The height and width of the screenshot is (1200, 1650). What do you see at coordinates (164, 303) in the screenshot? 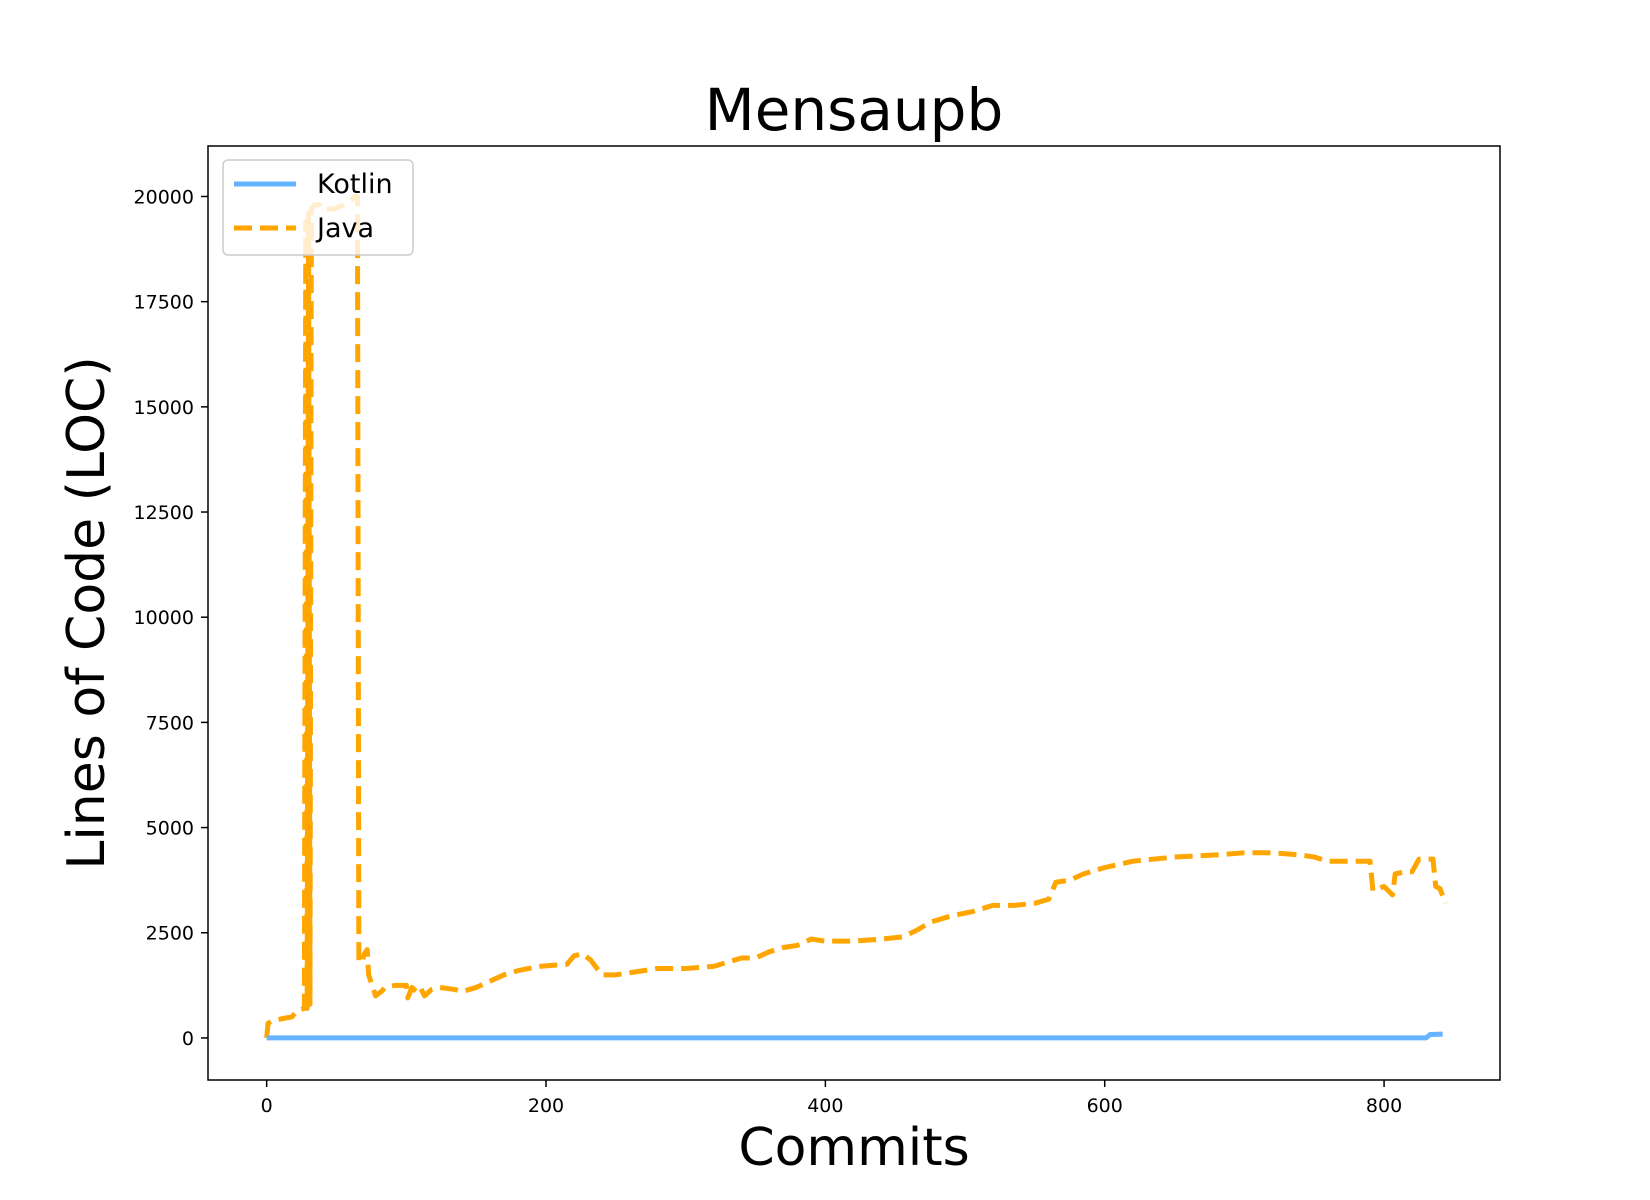
I see `y-tick-label: 17500` at bounding box center [164, 303].